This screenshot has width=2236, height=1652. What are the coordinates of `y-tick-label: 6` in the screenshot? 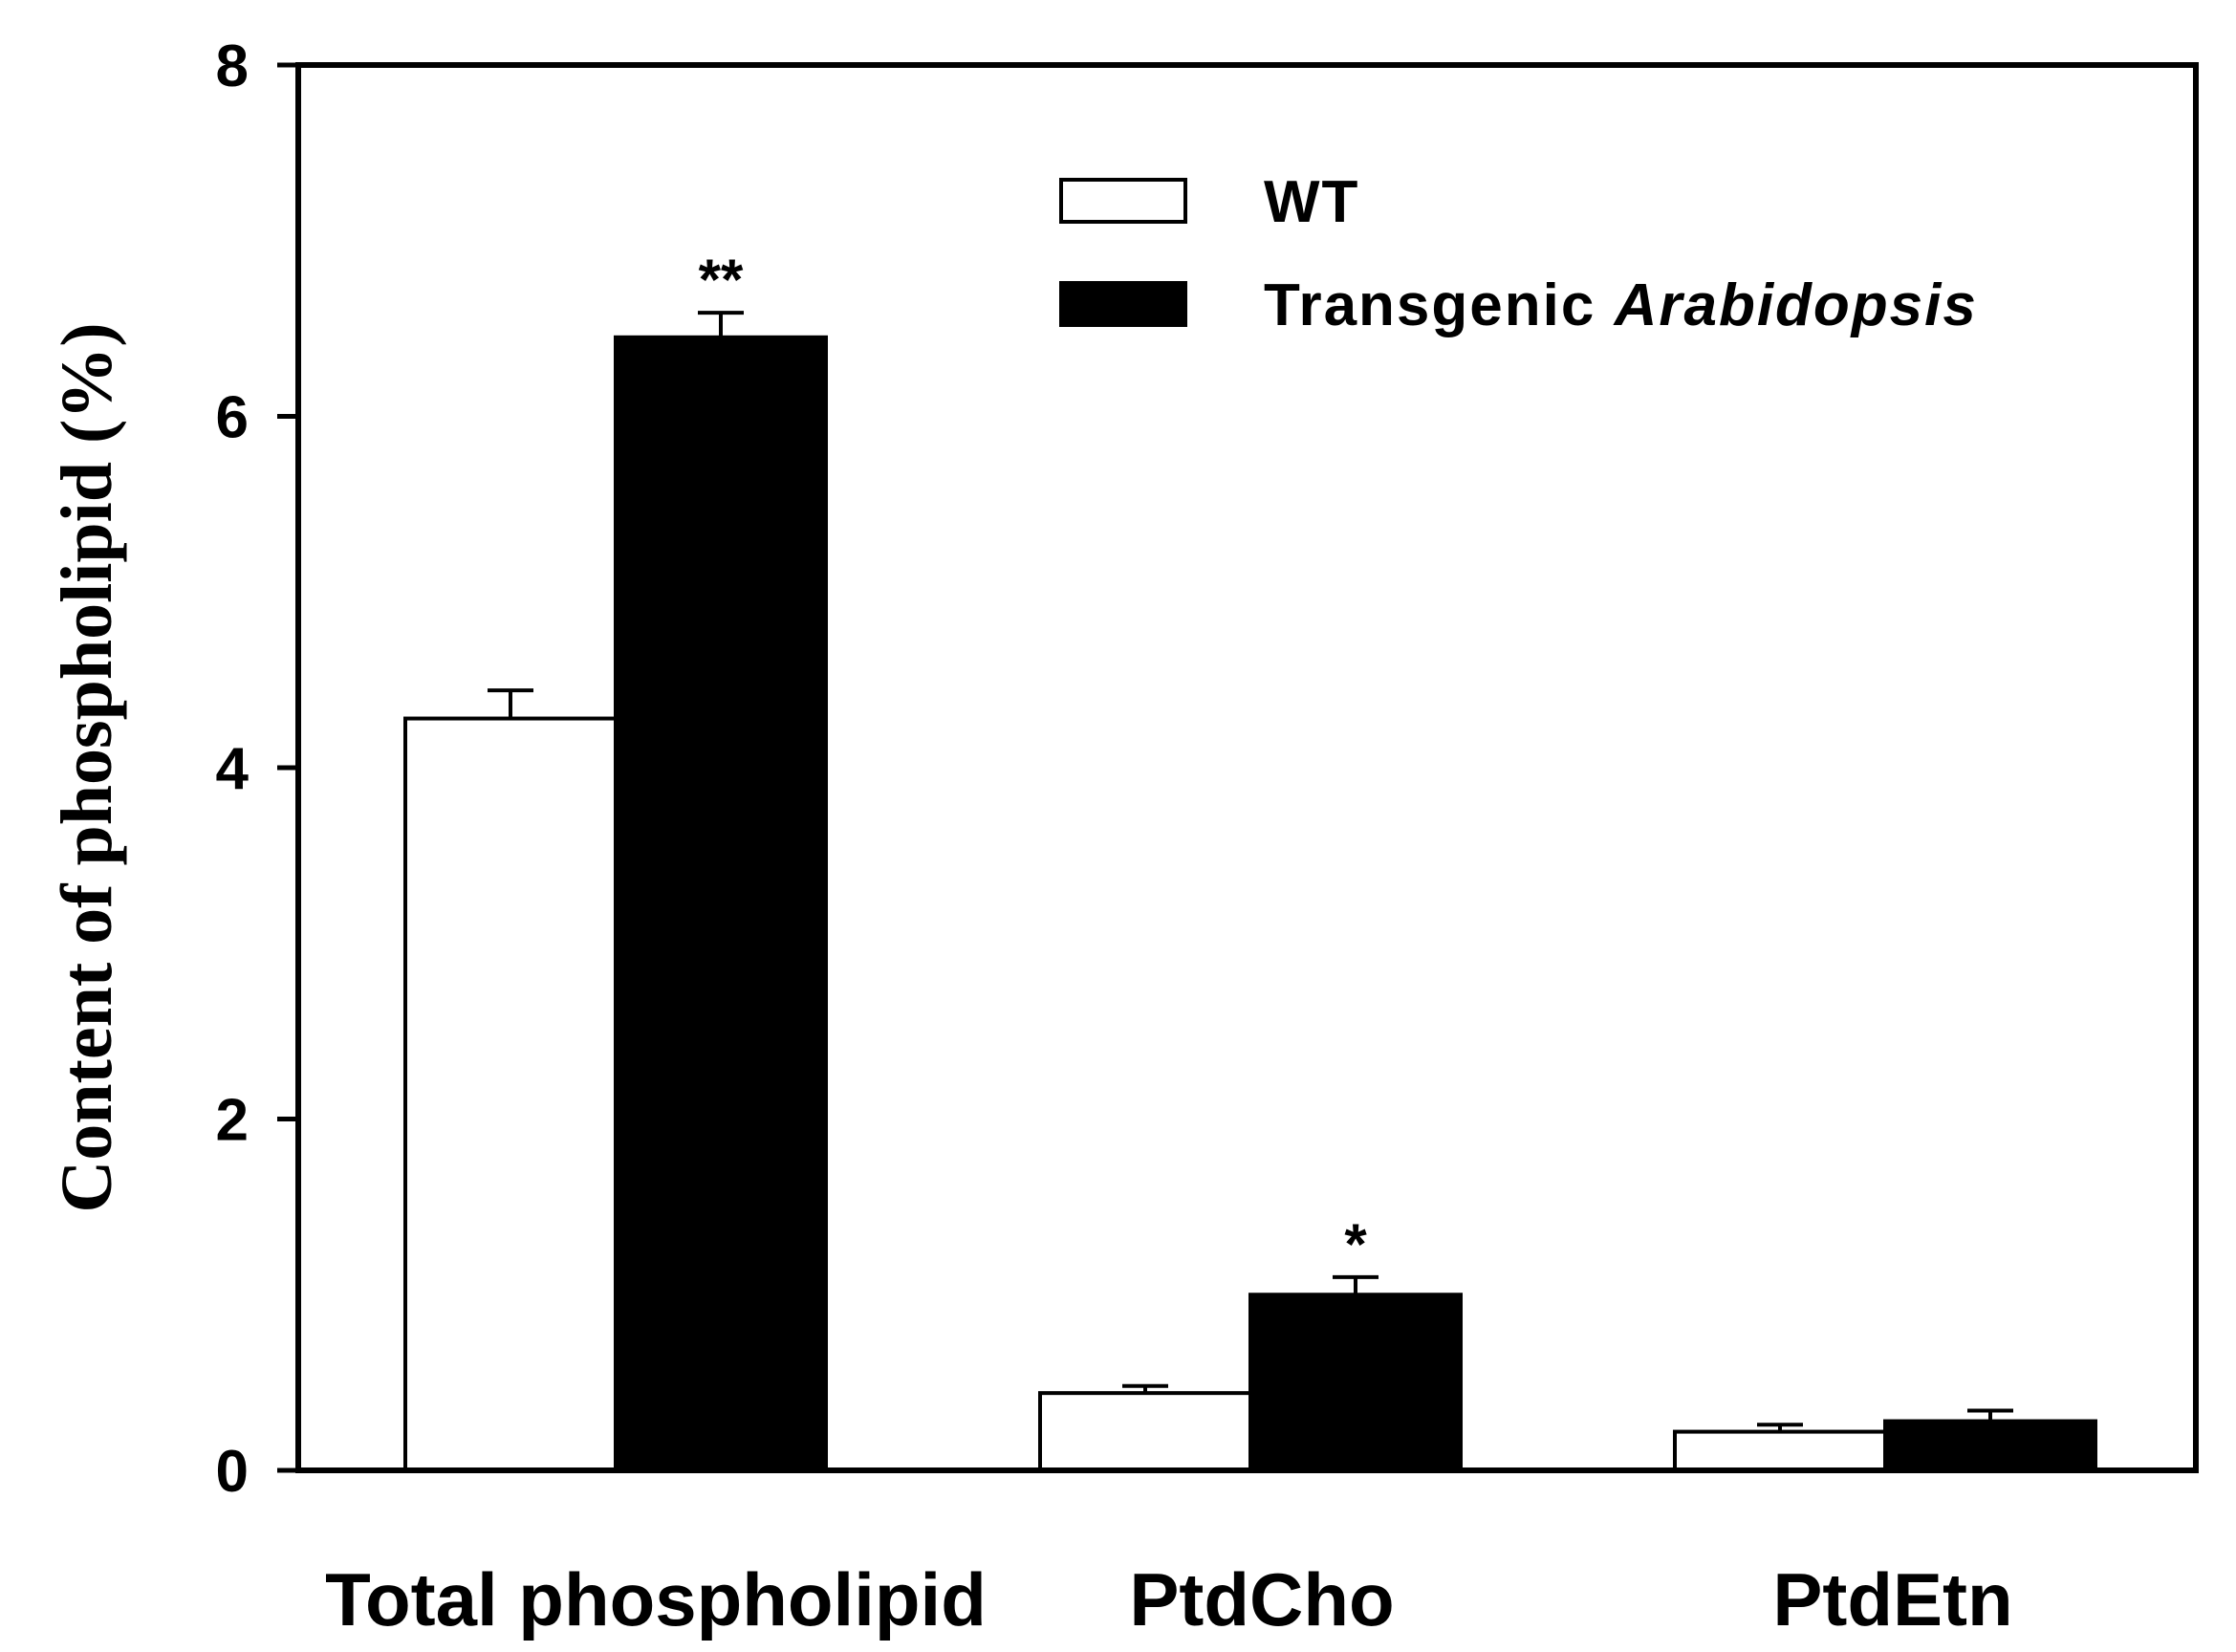 It's located at (232, 418).